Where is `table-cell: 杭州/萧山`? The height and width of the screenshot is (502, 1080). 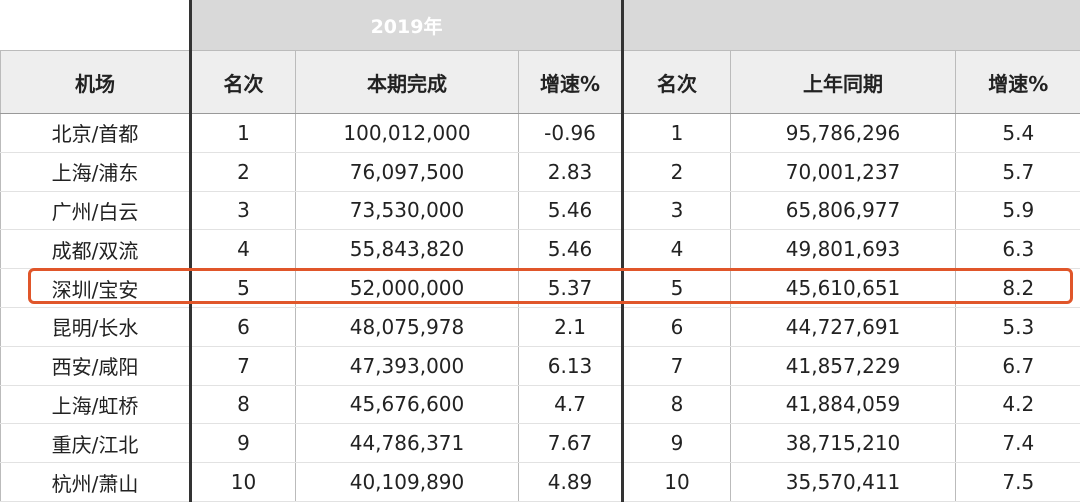
table-cell: 杭州/萧山 is located at coordinates (96, 482).